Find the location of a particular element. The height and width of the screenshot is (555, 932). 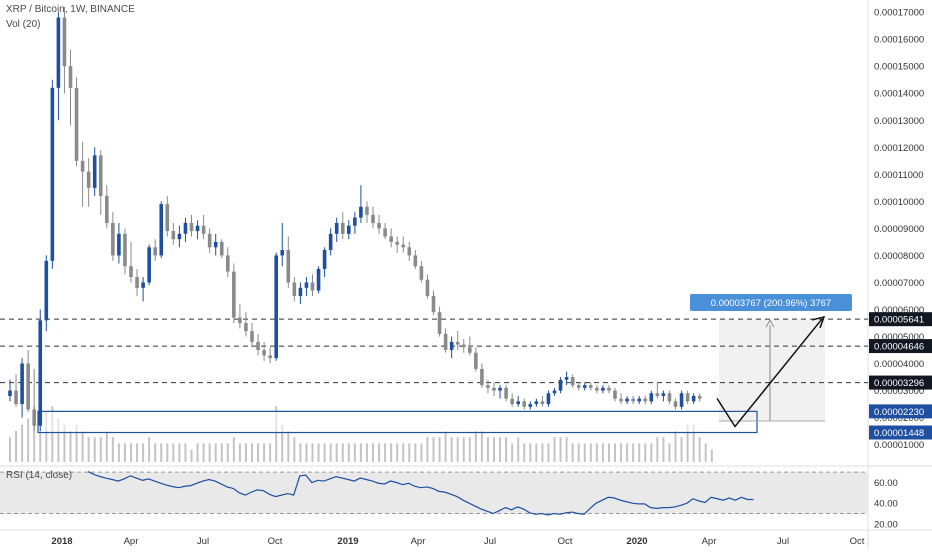

y-tick-label: 0.00014000 is located at coordinates (899, 94).